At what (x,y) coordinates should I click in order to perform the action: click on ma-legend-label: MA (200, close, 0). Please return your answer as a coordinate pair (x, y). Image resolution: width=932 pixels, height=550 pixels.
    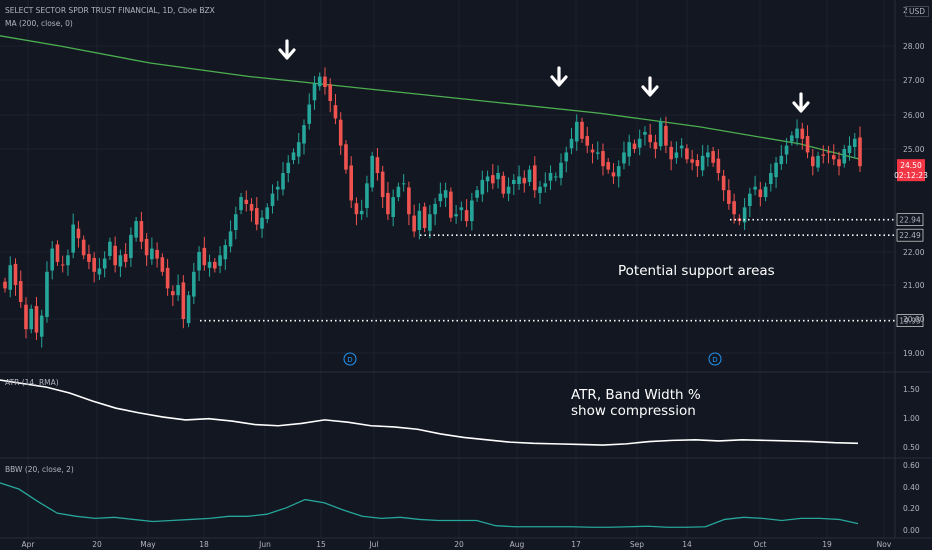
    Looking at the image, I should click on (39, 23).